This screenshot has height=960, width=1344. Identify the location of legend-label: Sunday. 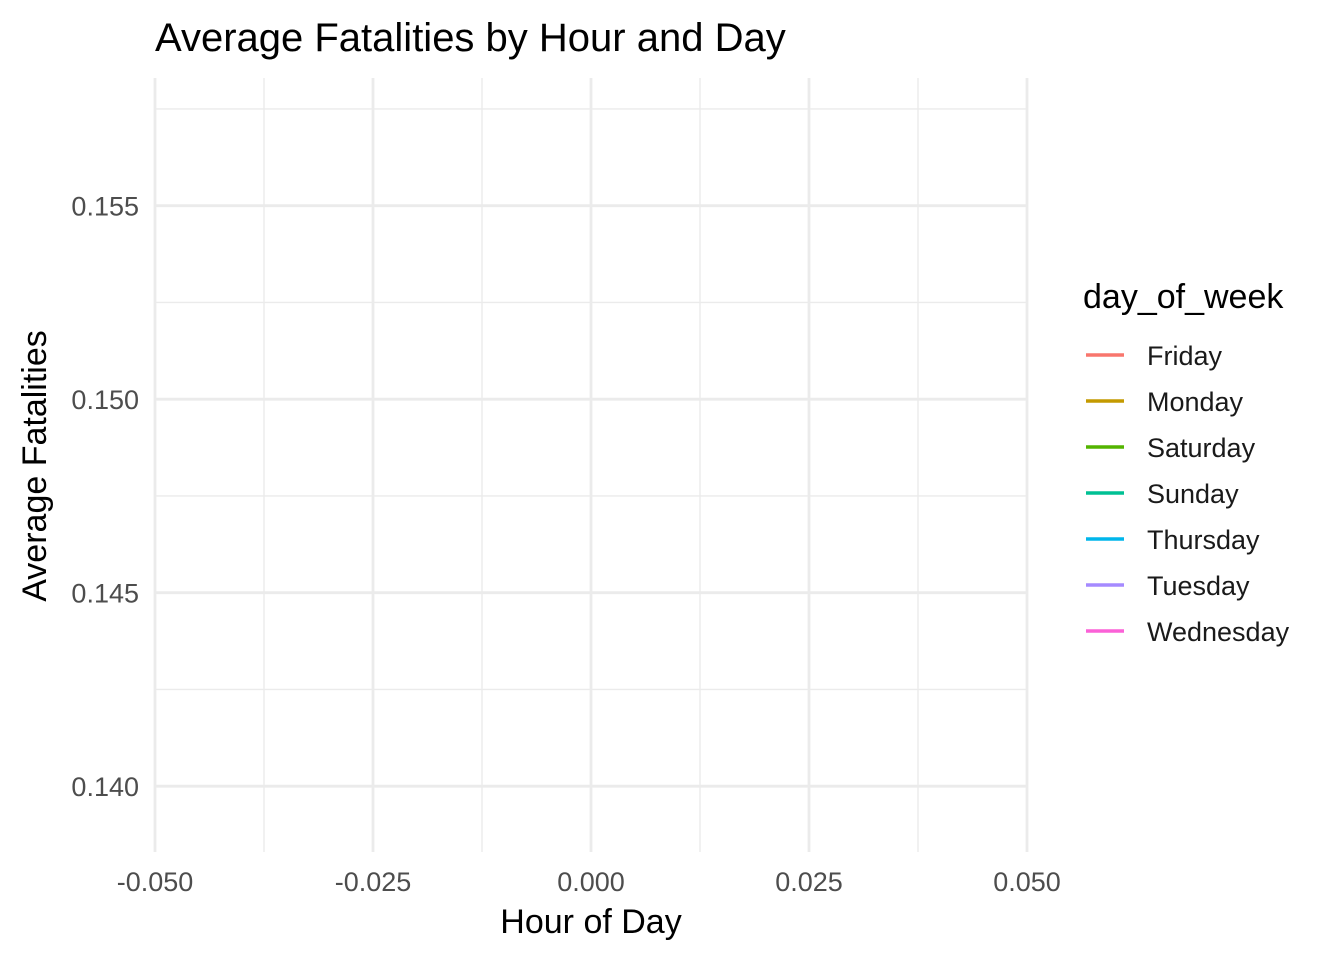
(1193, 494).